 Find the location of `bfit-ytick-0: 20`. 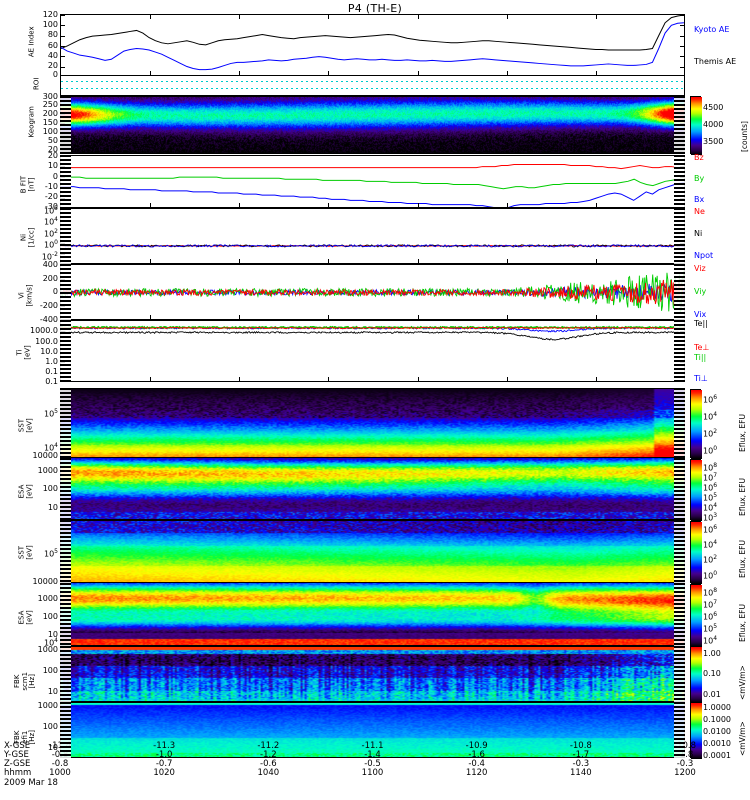

bfit-ytick-0: 20 is located at coordinates (52, 155).